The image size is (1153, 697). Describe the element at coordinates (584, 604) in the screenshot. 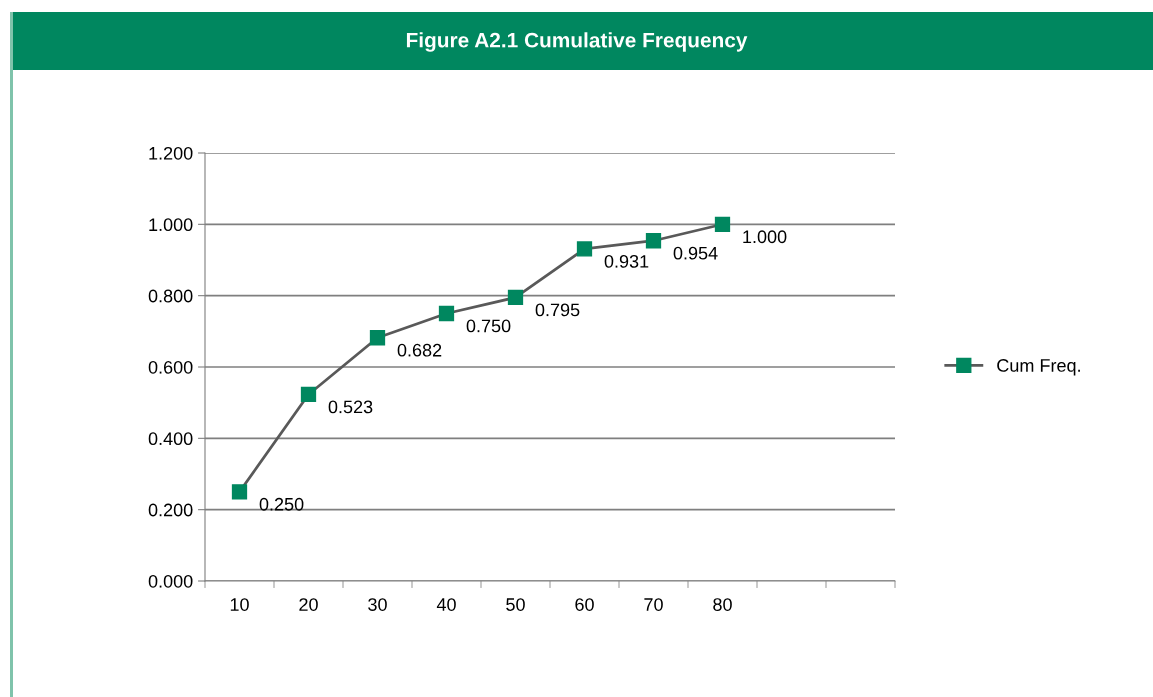

I see `x-tick-label: 60` at that location.